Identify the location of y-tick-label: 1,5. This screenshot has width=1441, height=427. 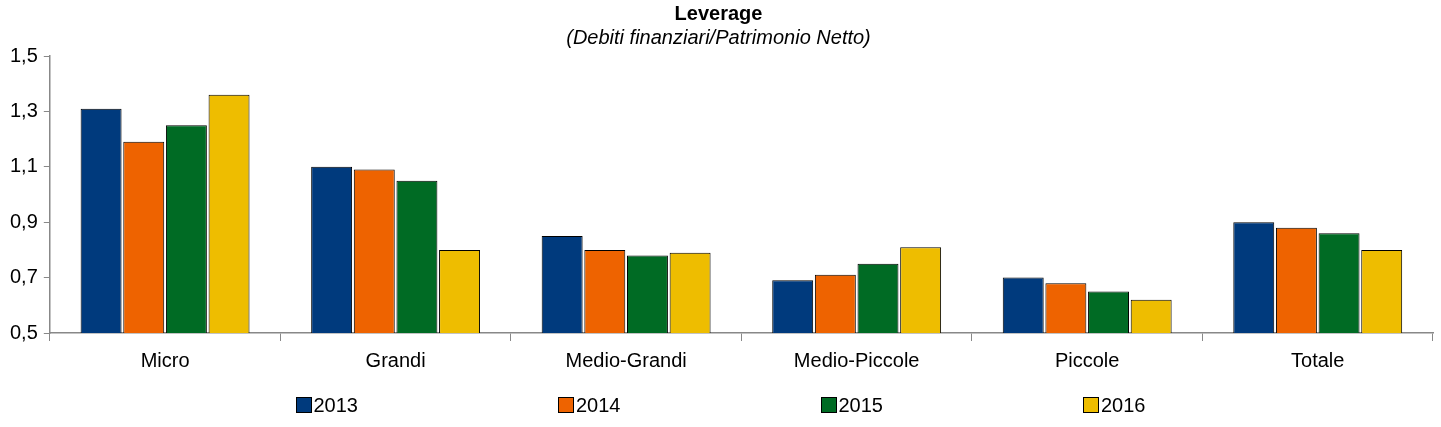
(23, 54).